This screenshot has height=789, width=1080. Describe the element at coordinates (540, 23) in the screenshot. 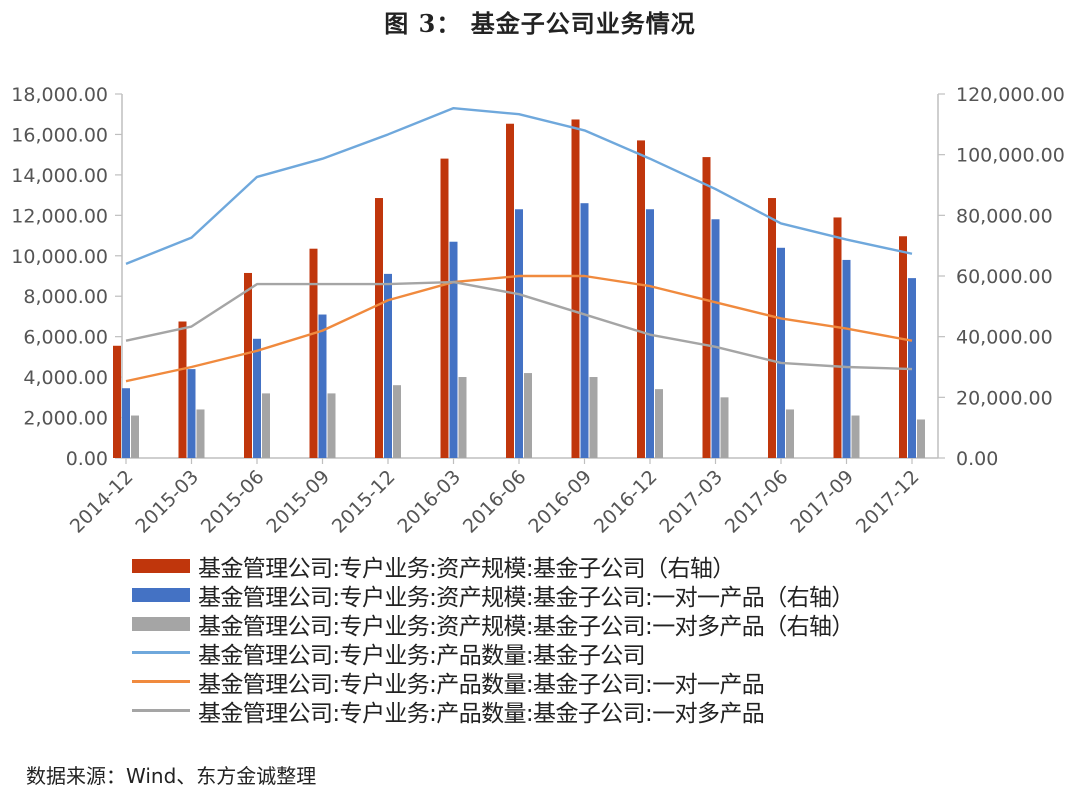

I see `chart-title: 图 3： 基金子公司业务情况` at that location.